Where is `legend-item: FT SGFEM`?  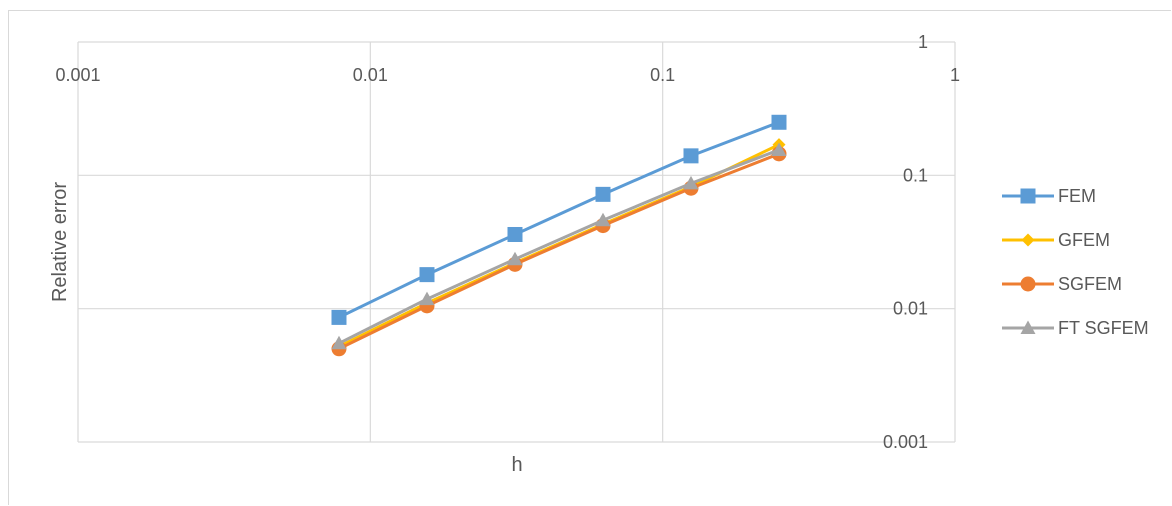
legend-item: FT SGFEM is located at coordinates (1075, 328).